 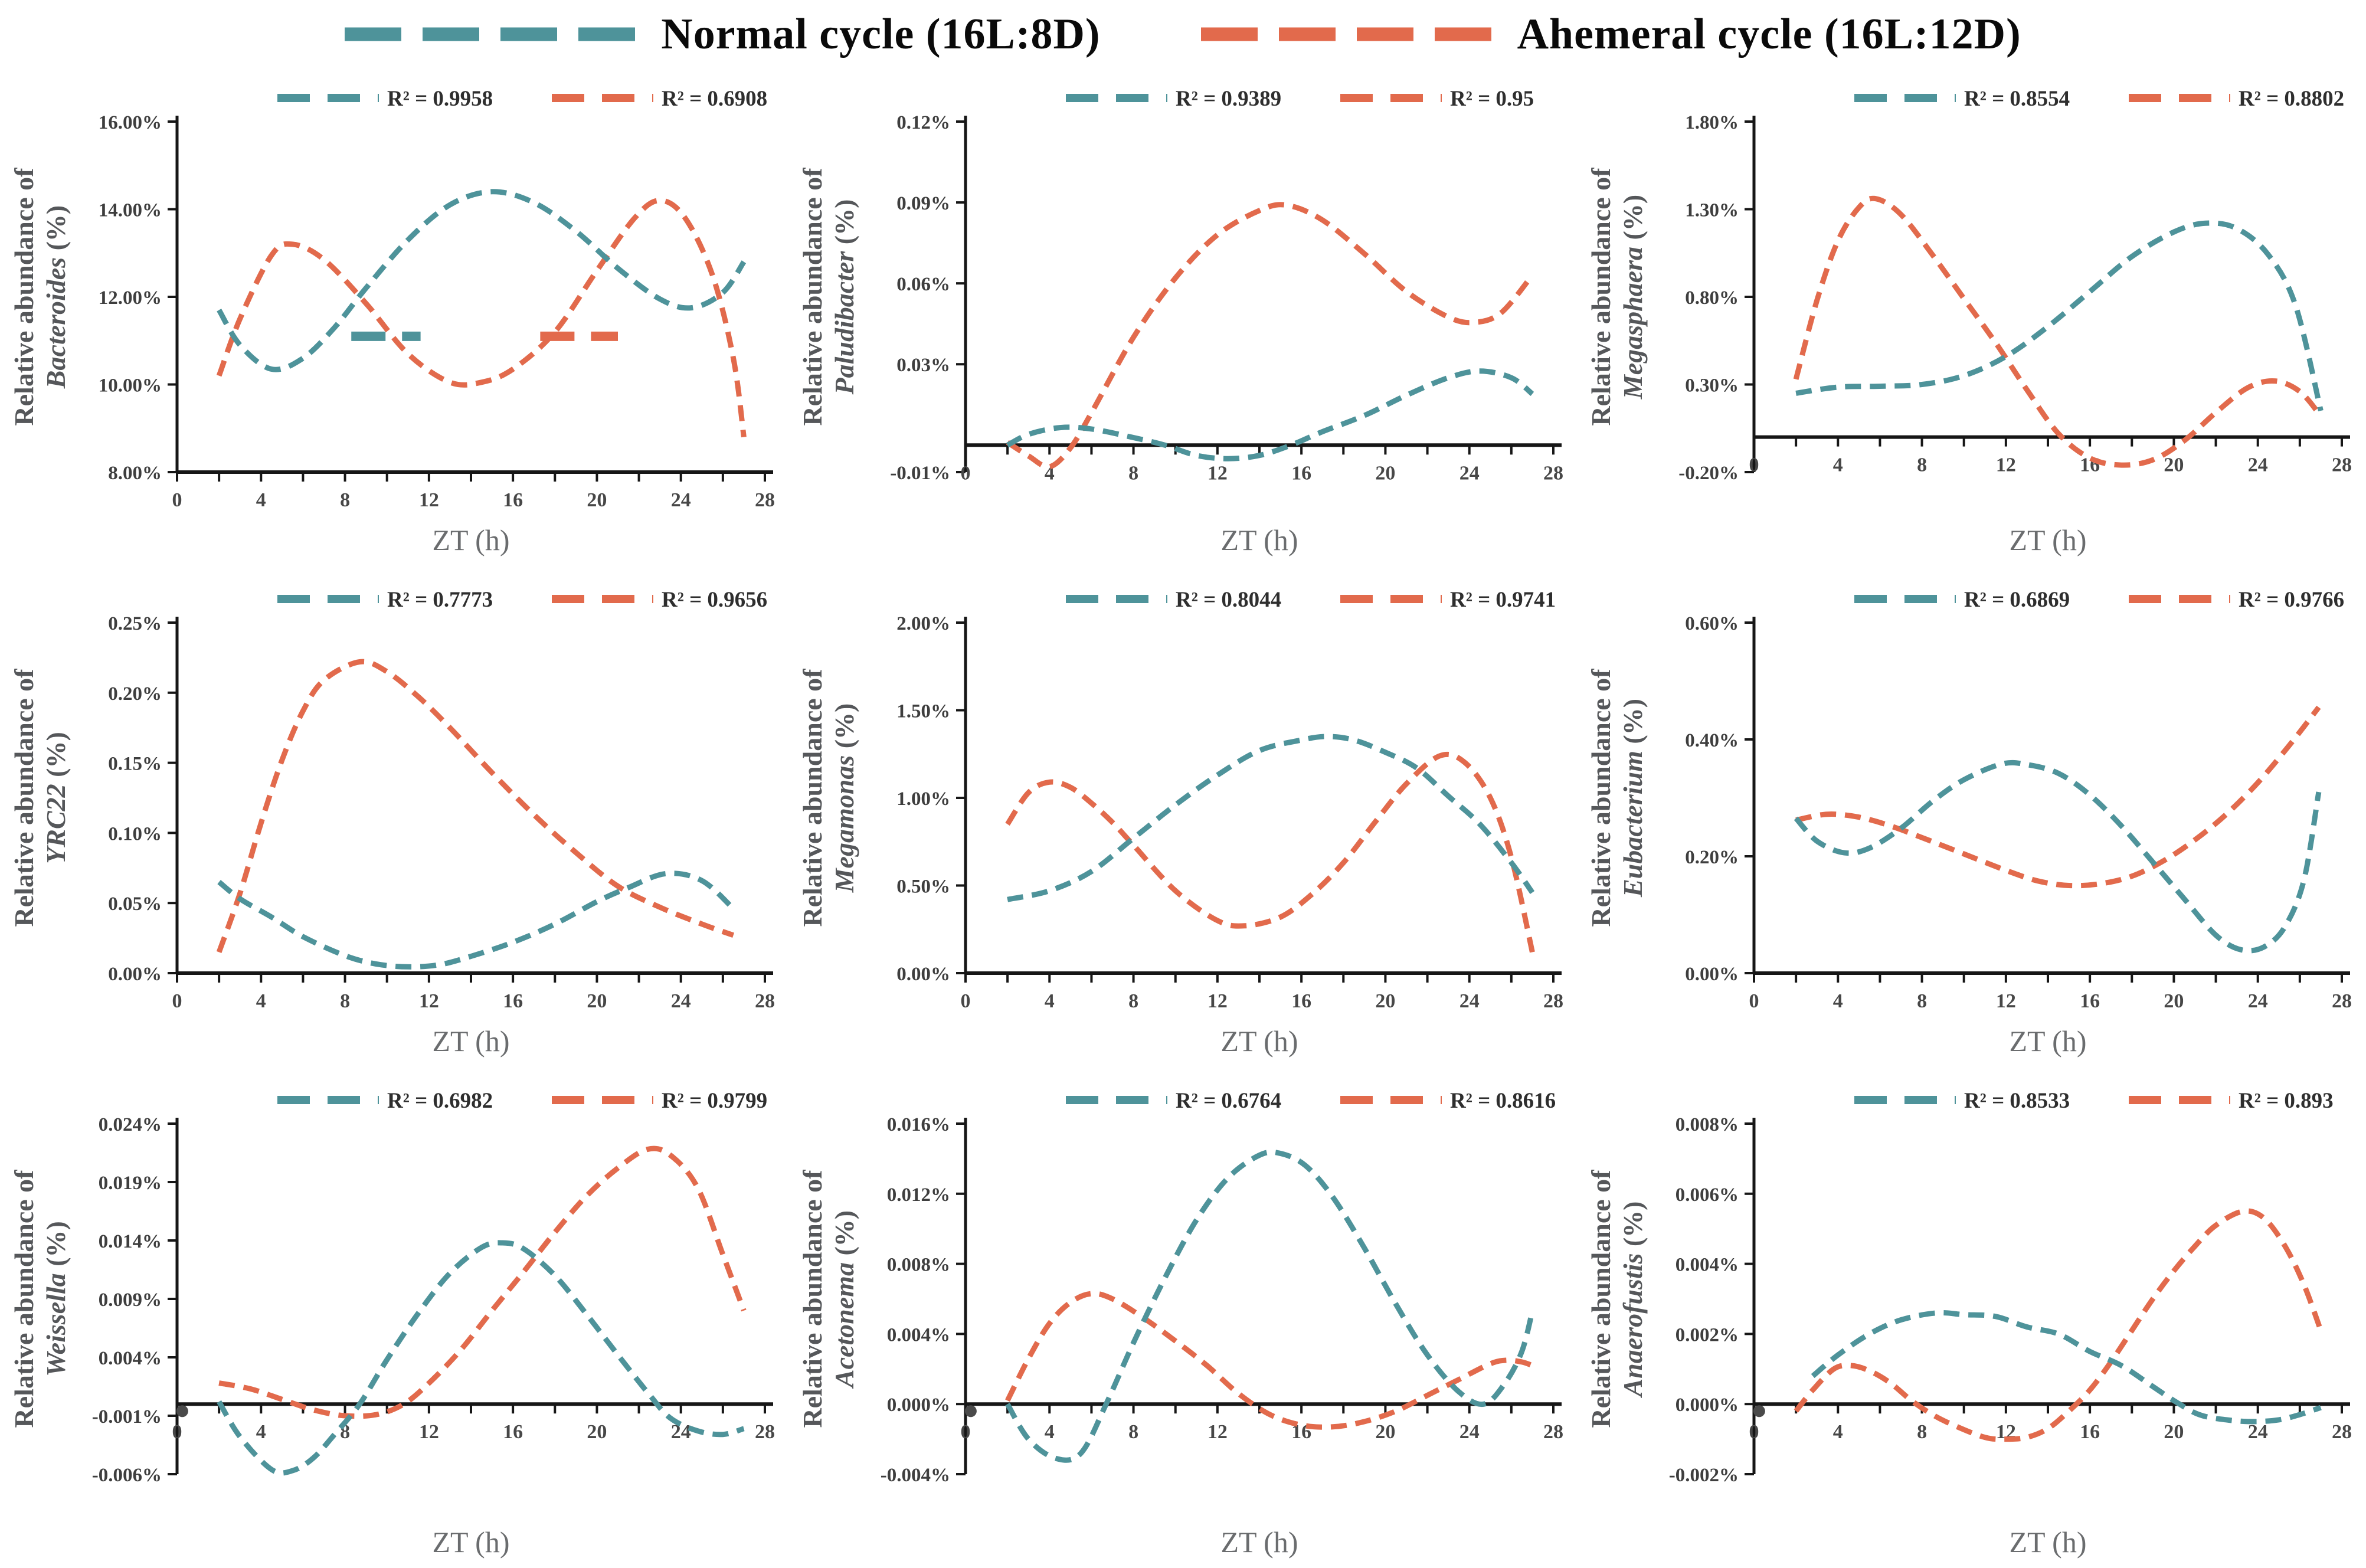 What do you see at coordinates (923, 284) in the screenshot?
I see `y-tick-label: 0.06%` at bounding box center [923, 284].